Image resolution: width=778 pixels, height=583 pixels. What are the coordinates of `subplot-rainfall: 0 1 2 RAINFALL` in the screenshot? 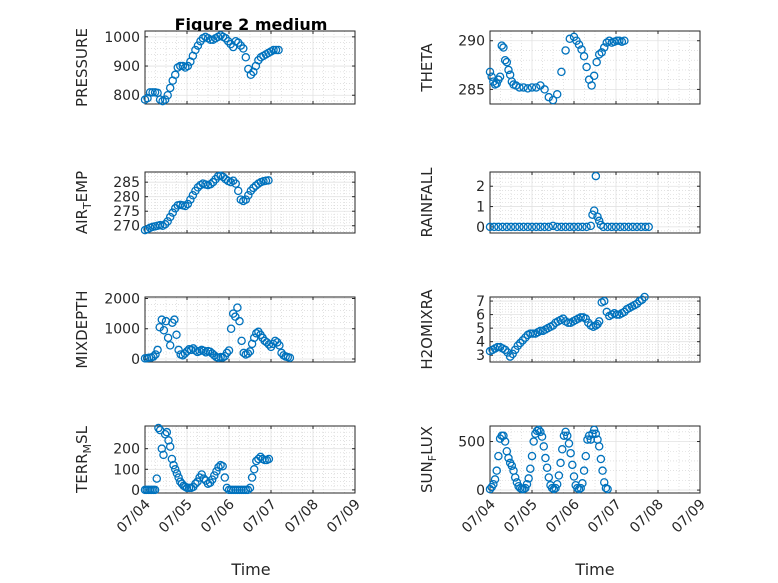 It's located at (559, 202).